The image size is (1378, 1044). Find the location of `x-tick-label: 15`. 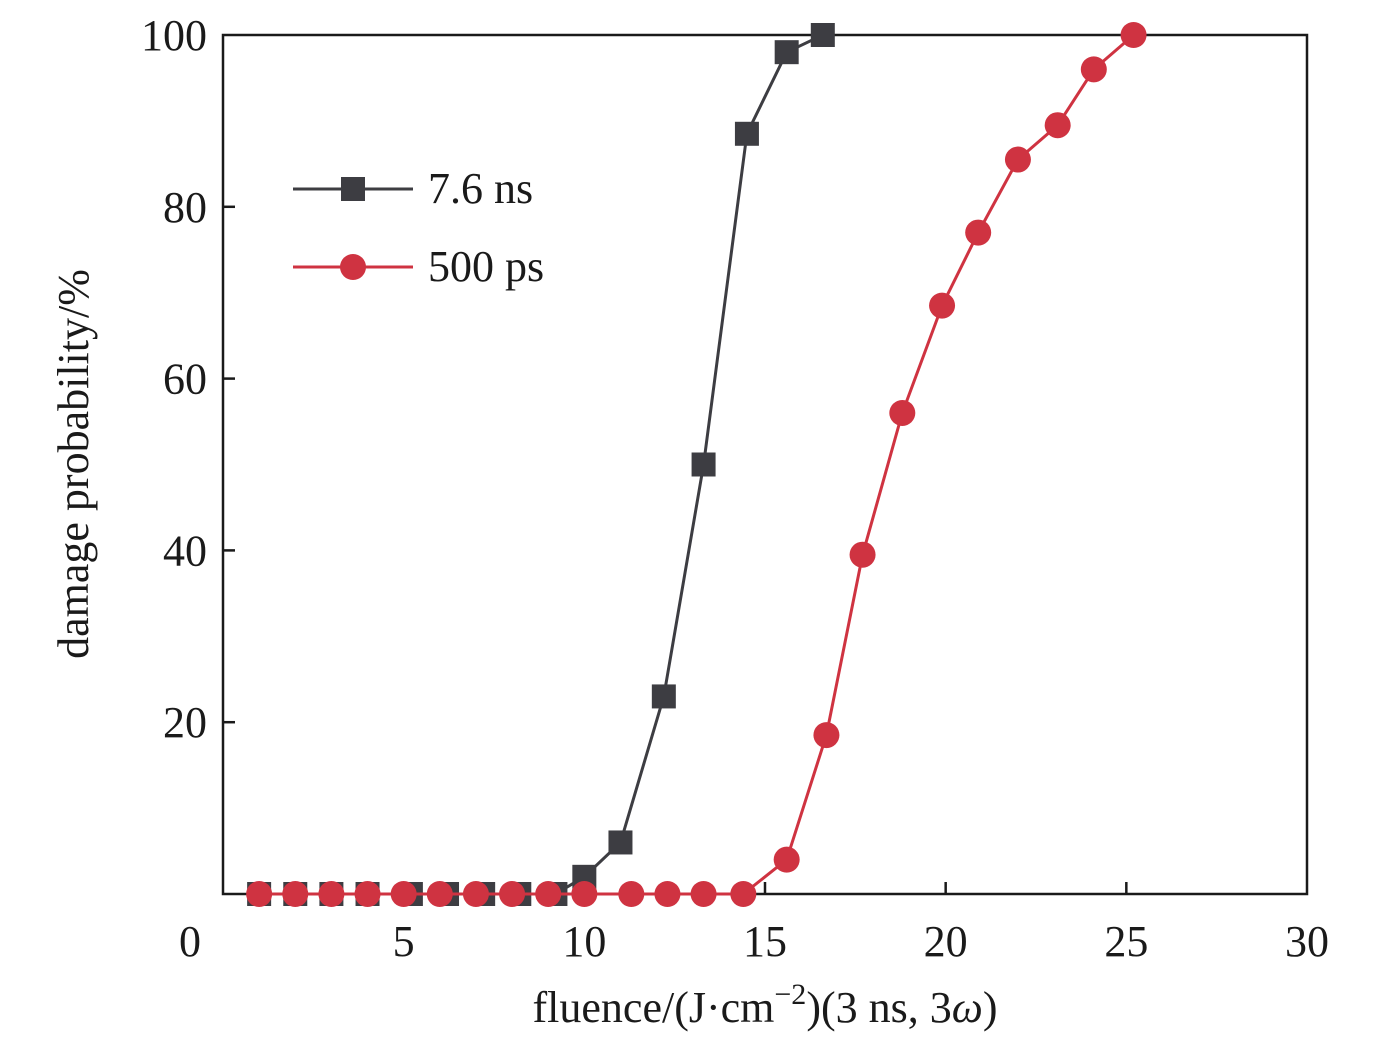

x-tick-label: 15 is located at coordinates (765, 941).